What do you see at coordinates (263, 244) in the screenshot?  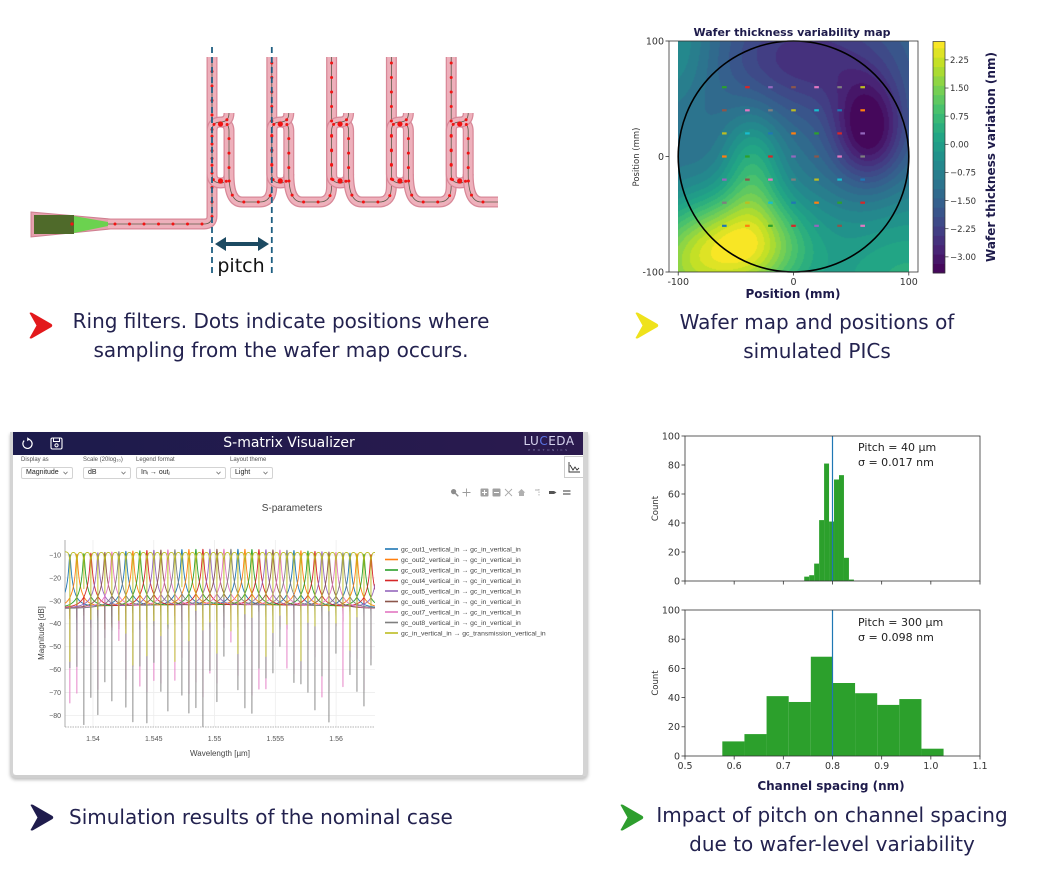 I see `pitch-arrow-head-right` at bounding box center [263, 244].